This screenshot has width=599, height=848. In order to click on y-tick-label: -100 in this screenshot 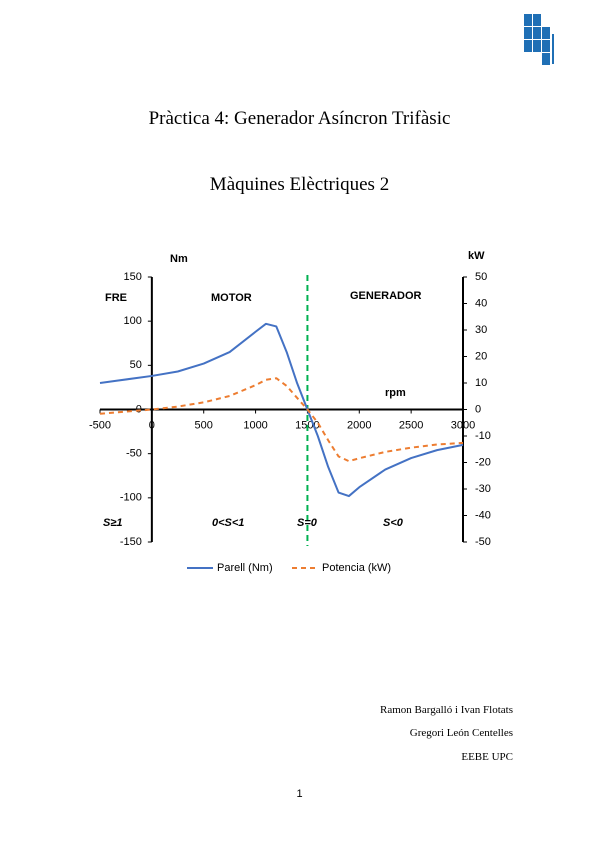, I will do `click(131, 498)`.